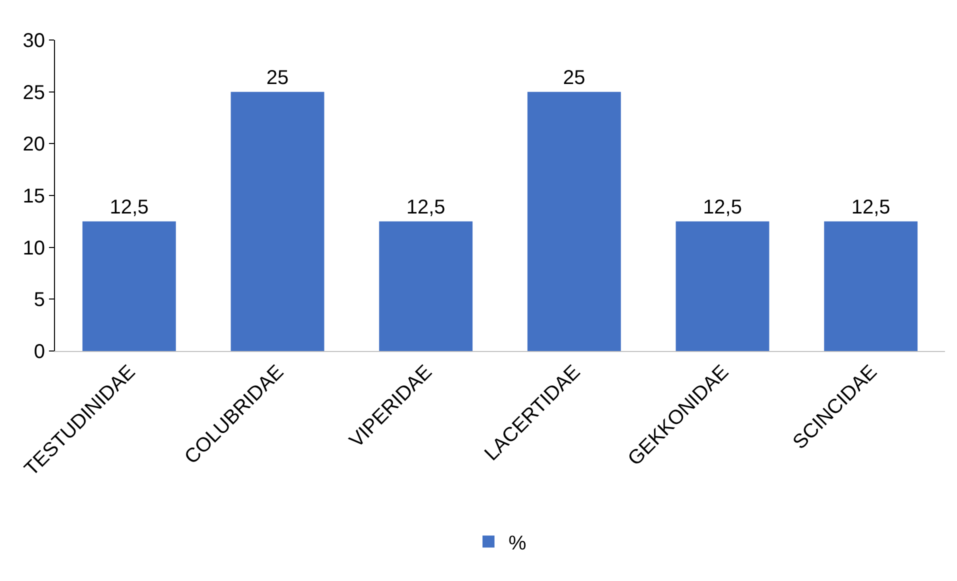 This screenshot has height=581, width=957. What do you see at coordinates (33, 93) in the screenshot?
I see `y-tick-label: 25` at bounding box center [33, 93].